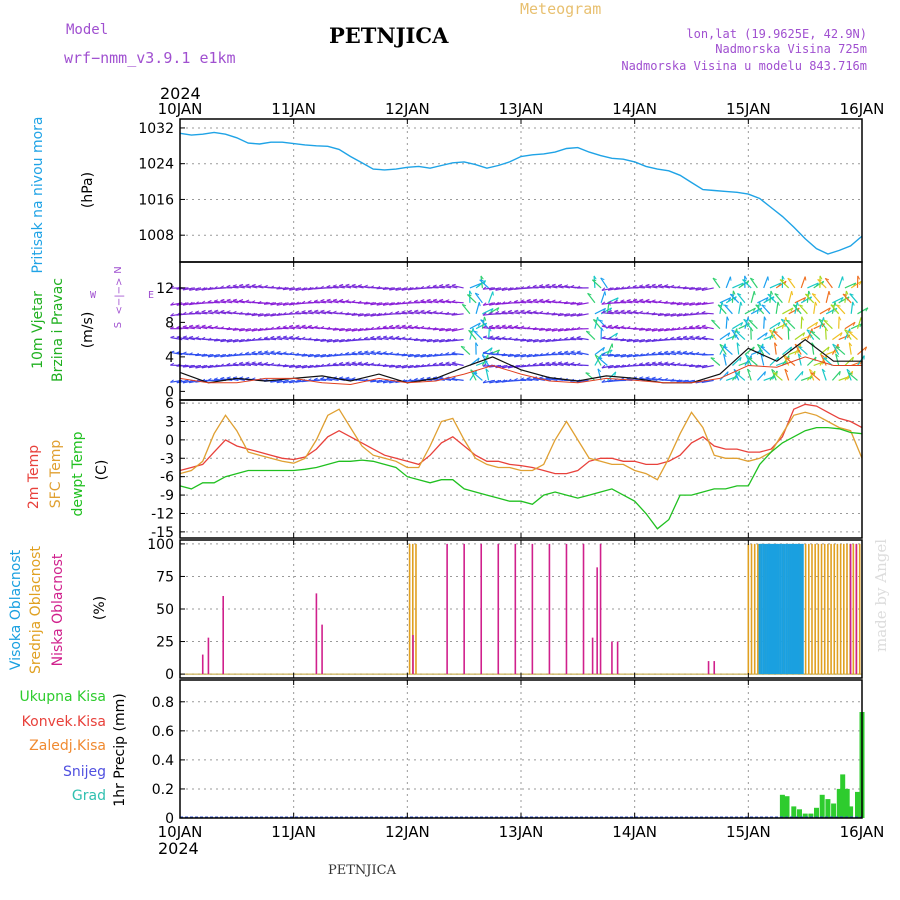  Describe the element at coordinates (776, 34) in the screenshot. I see `lonlat: lon,lat (19.9625E, 42.9N)` at that location.